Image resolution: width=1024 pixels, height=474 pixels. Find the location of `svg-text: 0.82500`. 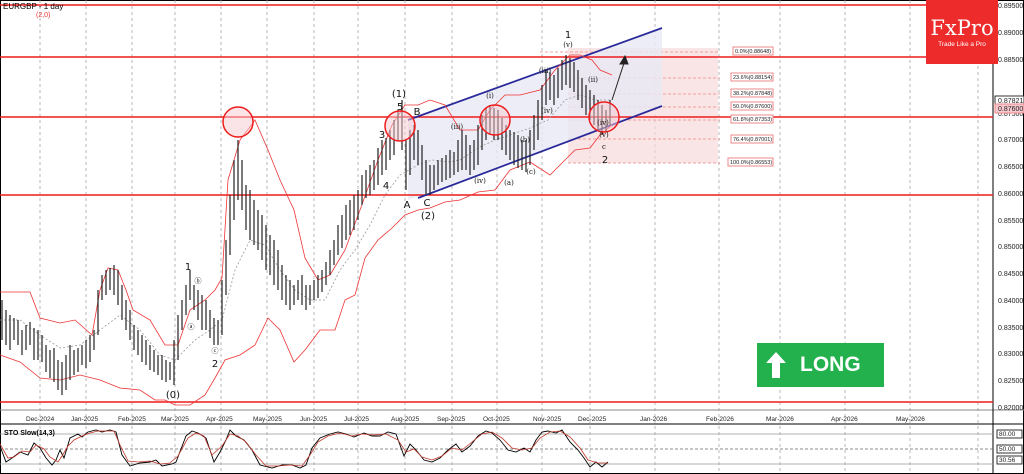

svg-text: 0.82500 is located at coordinates (1010, 381).